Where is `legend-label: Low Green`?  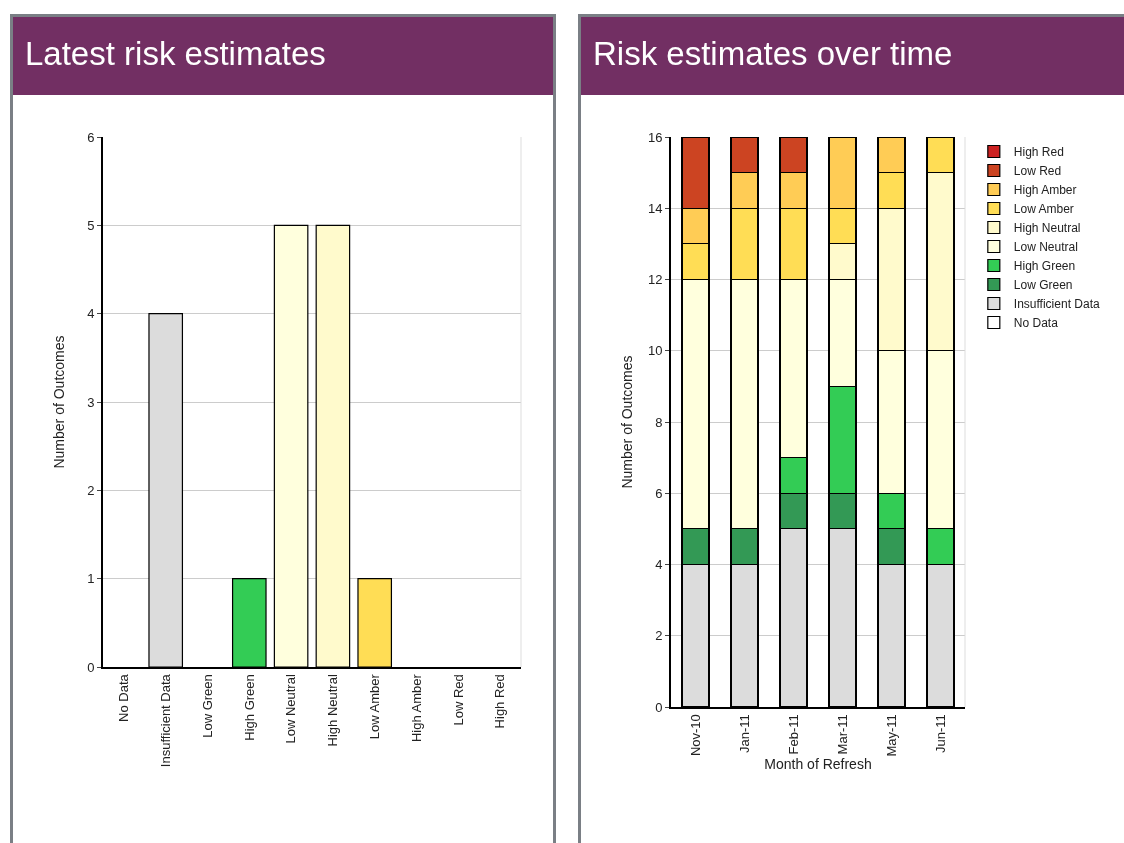 legend-label: Low Green is located at coordinates (1043, 285).